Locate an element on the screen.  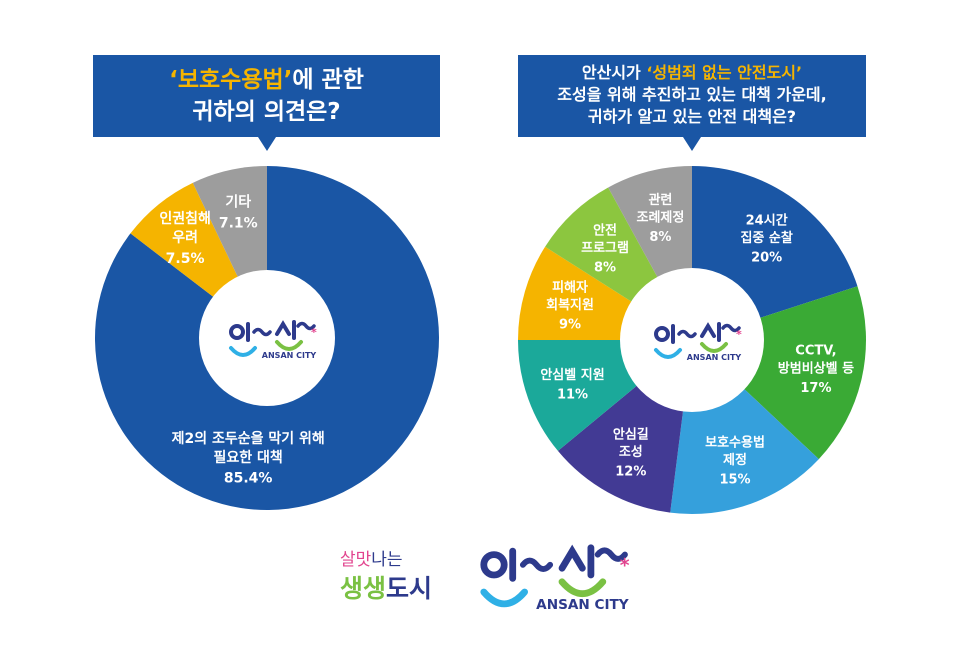
slice-label: 제2의 조두순을 막기 위해 is located at coordinates (248, 438).